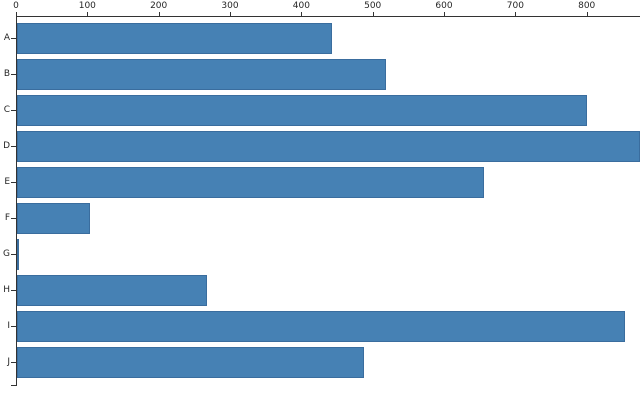  What do you see at coordinates (16, 201) in the screenshot?
I see `y-axis-line` at bounding box center [16, 201].